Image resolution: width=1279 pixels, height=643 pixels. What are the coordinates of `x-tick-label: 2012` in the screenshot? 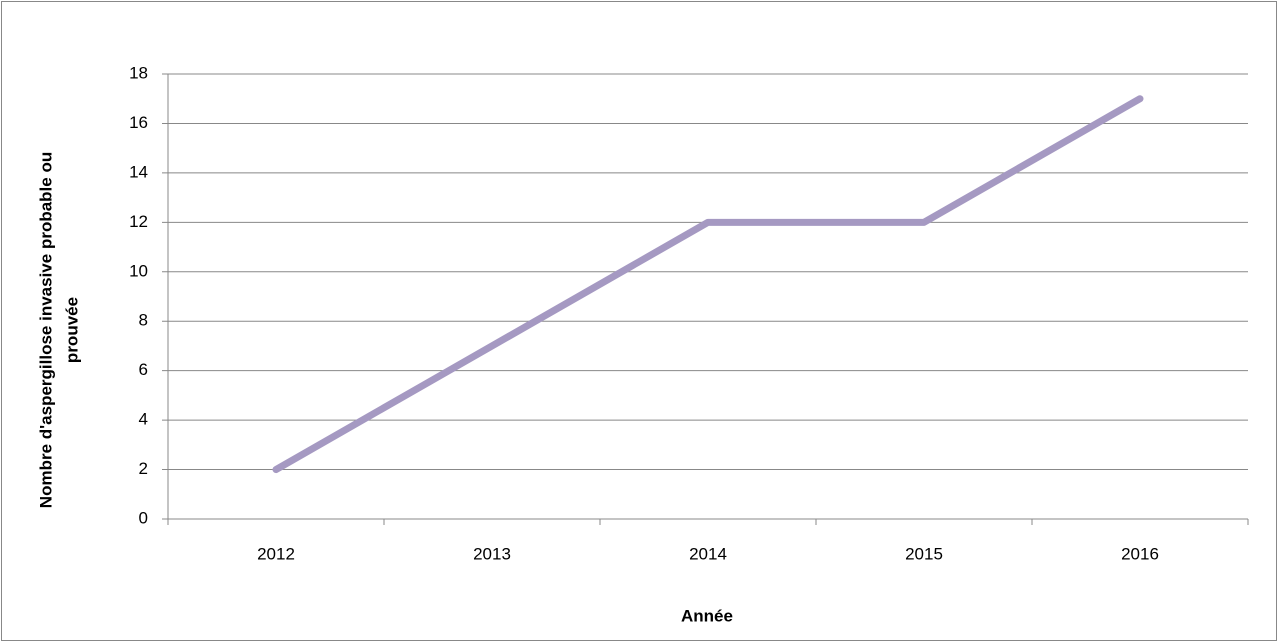 It's located at (276, 553).